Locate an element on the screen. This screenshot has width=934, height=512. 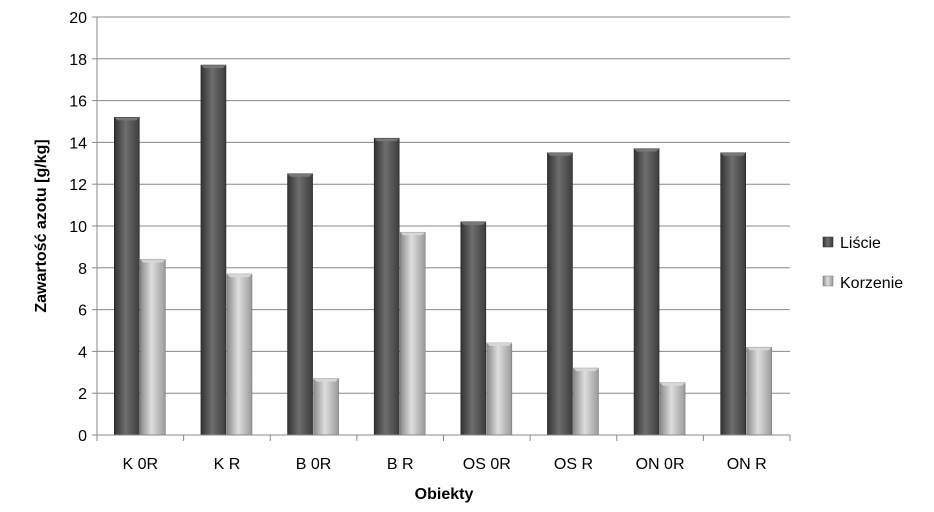
y-tick-label: 18 is located at coordinates (78, 60).